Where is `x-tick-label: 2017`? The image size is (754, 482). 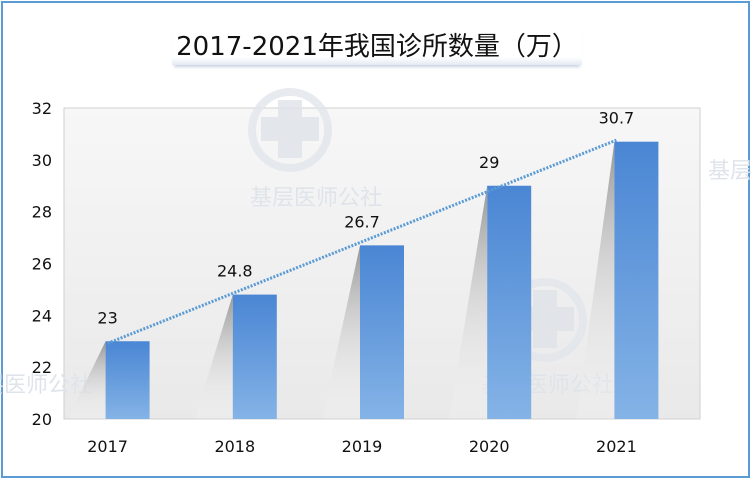 x-tick-label: 2017 is located at coordinates (107, 446).